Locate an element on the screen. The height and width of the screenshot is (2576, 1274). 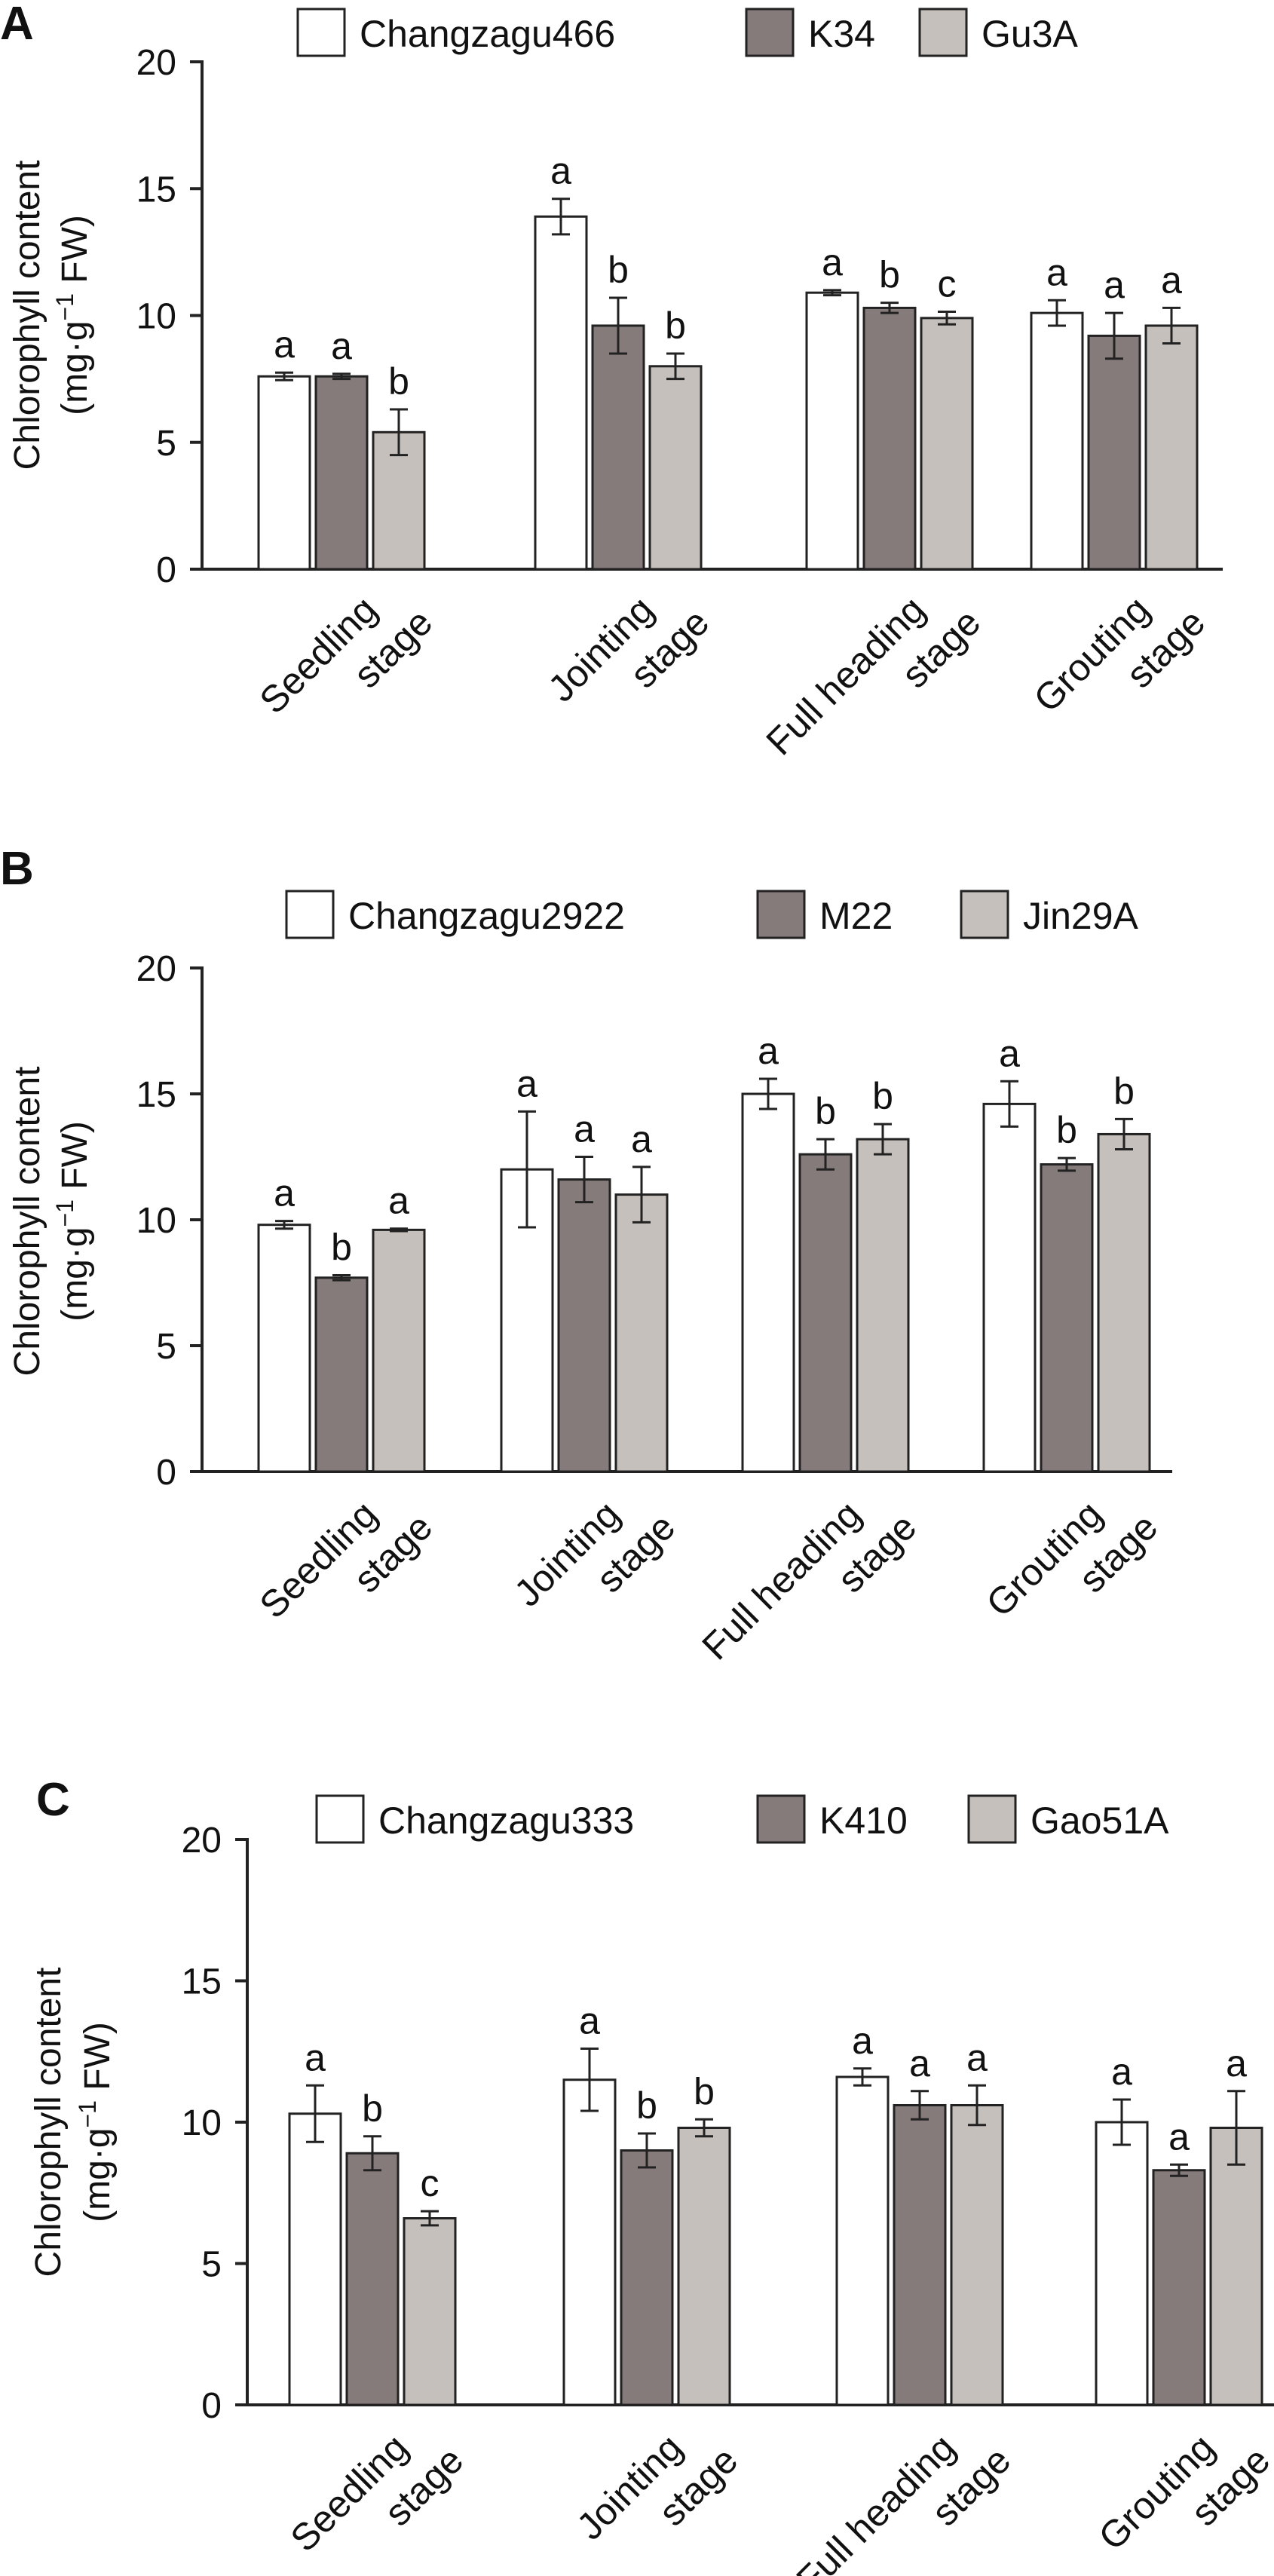
legend-label: Changzagu2922 is located at coordinates (486, 916).